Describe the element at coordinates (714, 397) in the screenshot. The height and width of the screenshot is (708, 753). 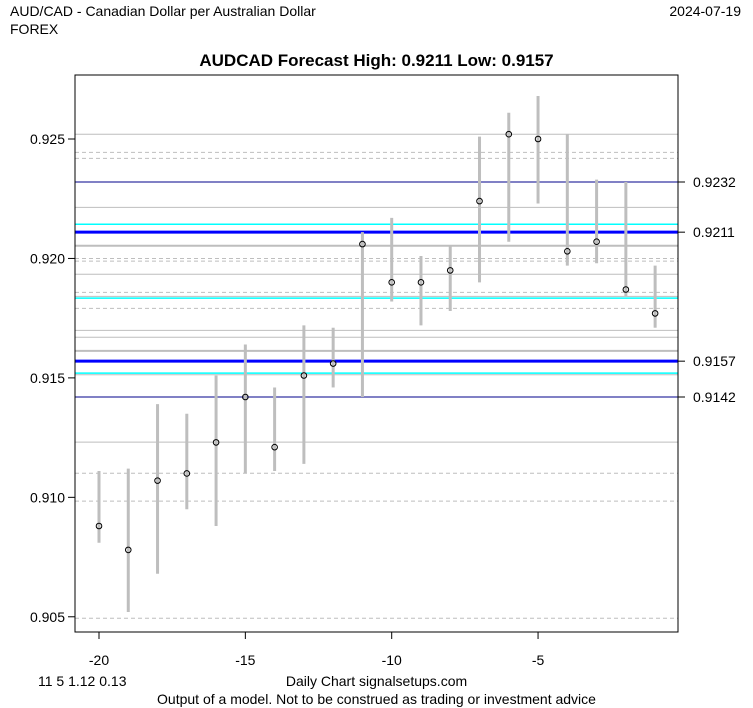
I see `right-level-label: 0.9142` at that location.